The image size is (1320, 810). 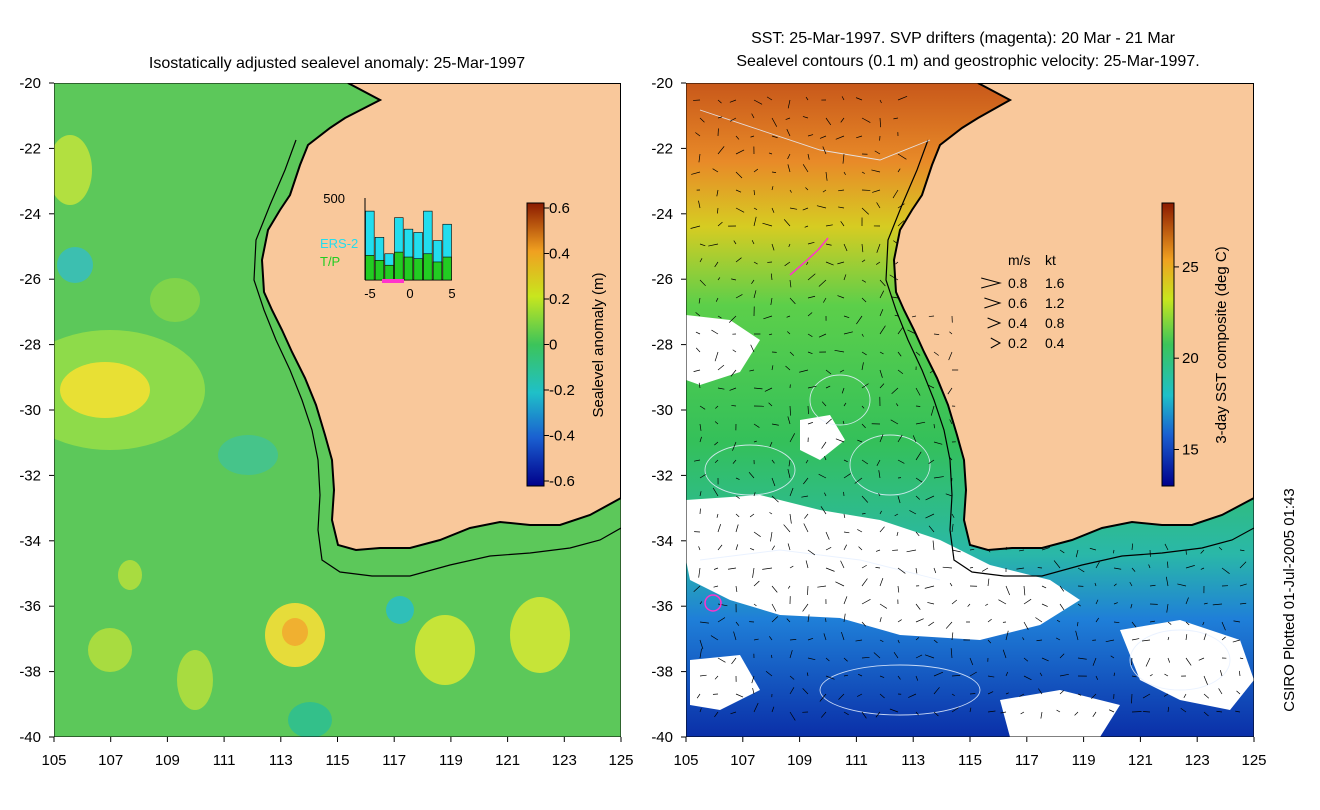 What do you see at coordinates (662, 345) in the screenshot?
I see `latitude-tick-label: -28` at bounding box center [662, 345].